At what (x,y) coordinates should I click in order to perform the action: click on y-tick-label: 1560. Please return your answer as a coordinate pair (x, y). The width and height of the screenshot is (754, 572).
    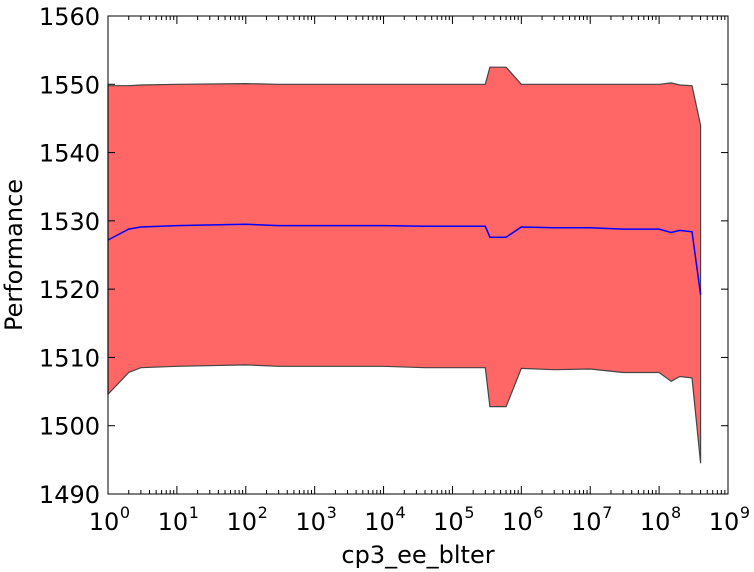
    Looking at the image, I should click on (69, 17).